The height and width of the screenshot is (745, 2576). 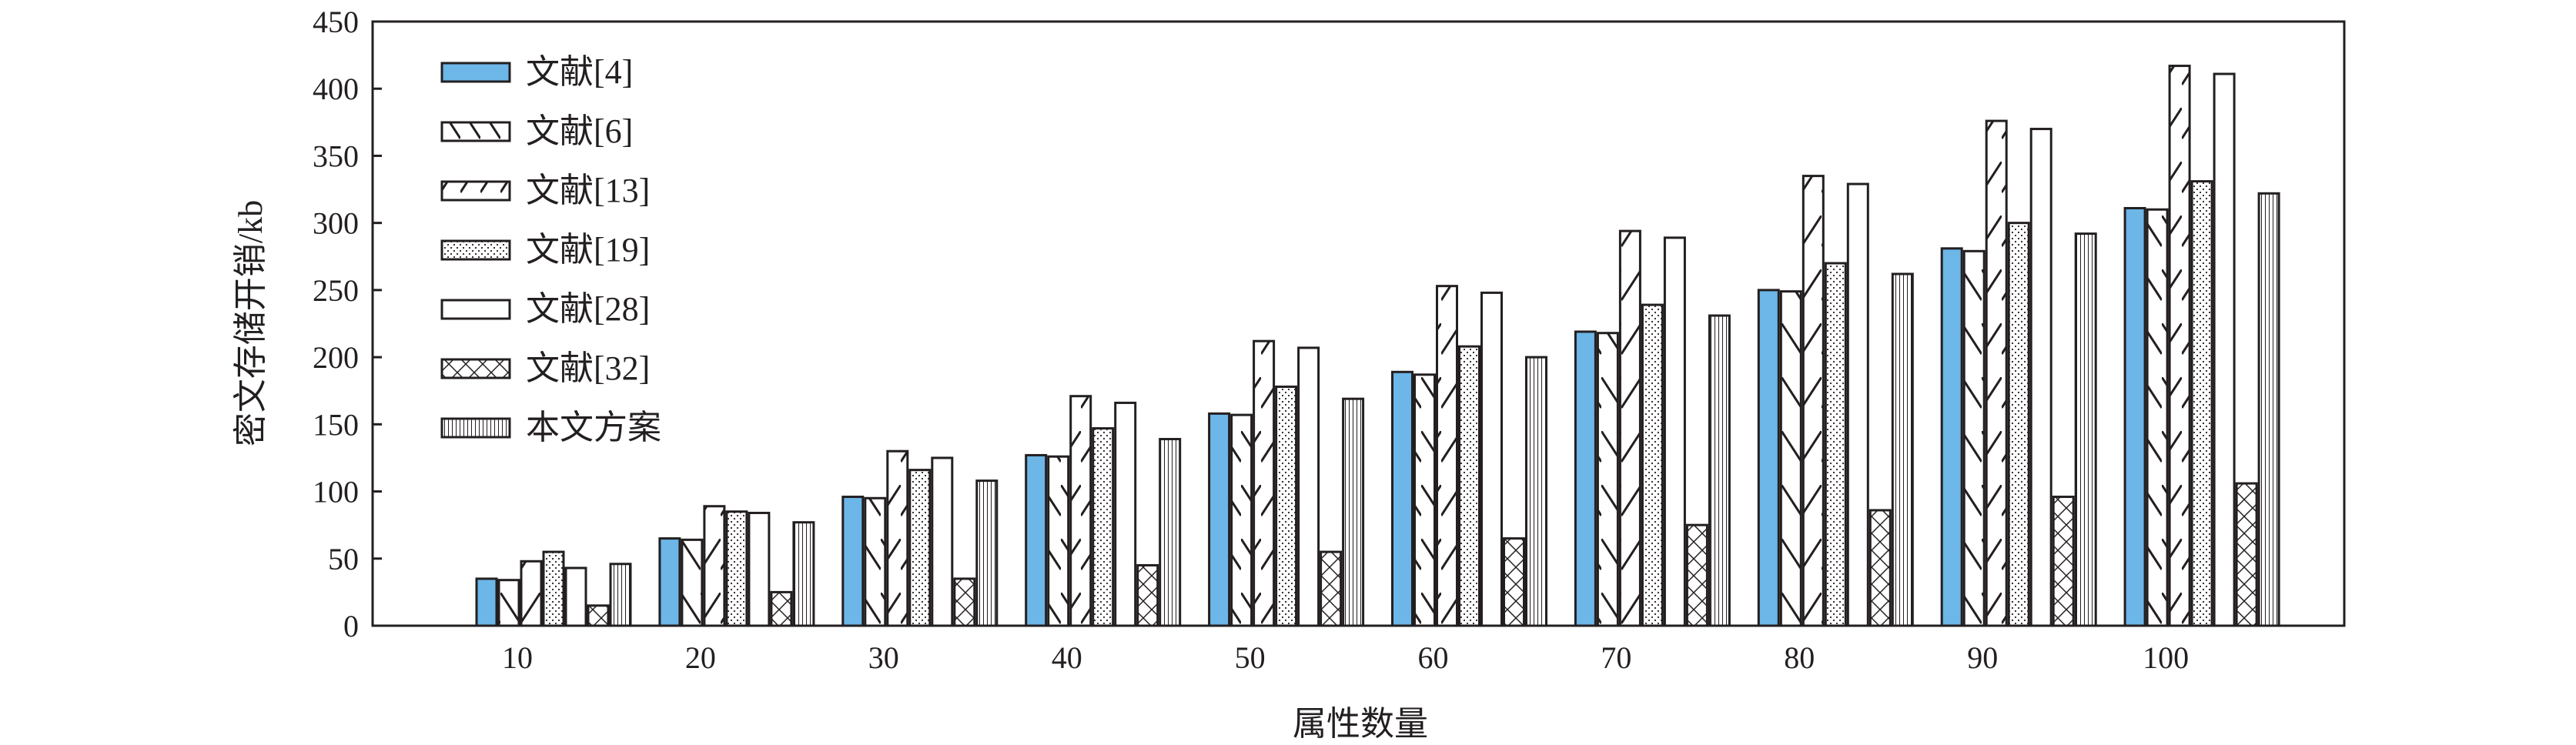 What do you see at coordinates (1799, 657) in the screenshot?
I see `x-tick-label: 80` at bounding box center [1799, 657].